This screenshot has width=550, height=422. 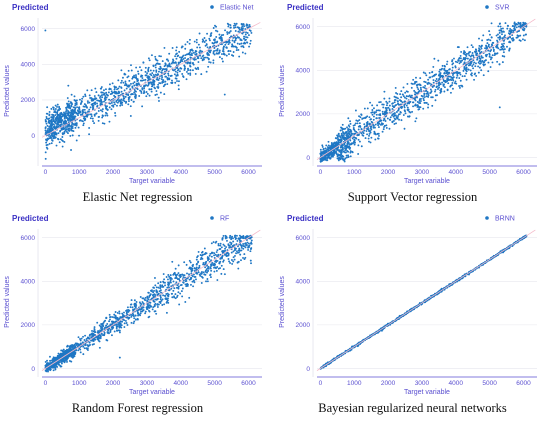 What do you see at coordinates (30, 7) in the screenshot?
I see `chart-title: Predicted` at bounding box center [30, 7].